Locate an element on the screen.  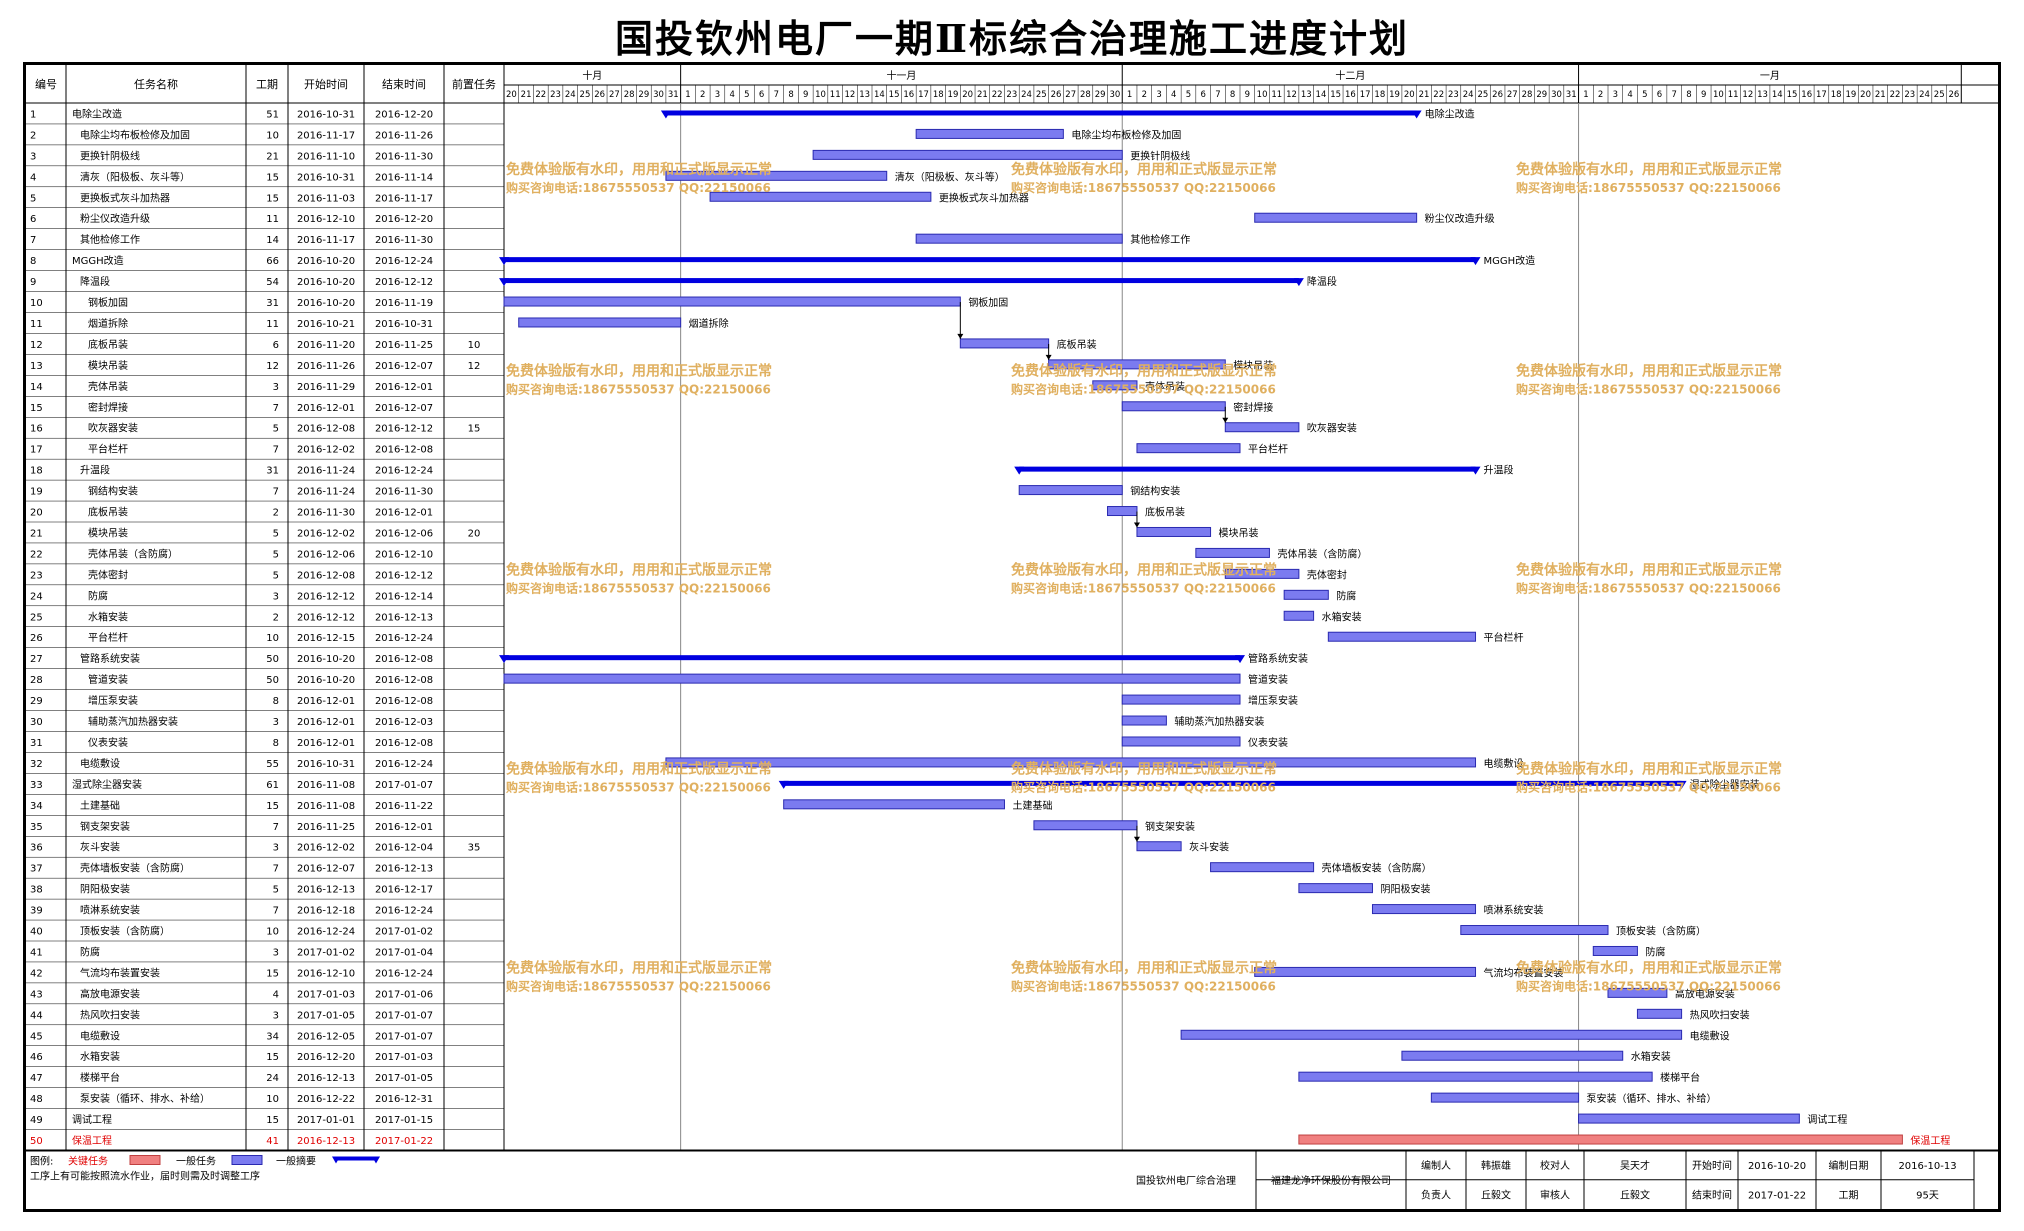
column-header: 结束时间 is located at coordinates (404, 84).